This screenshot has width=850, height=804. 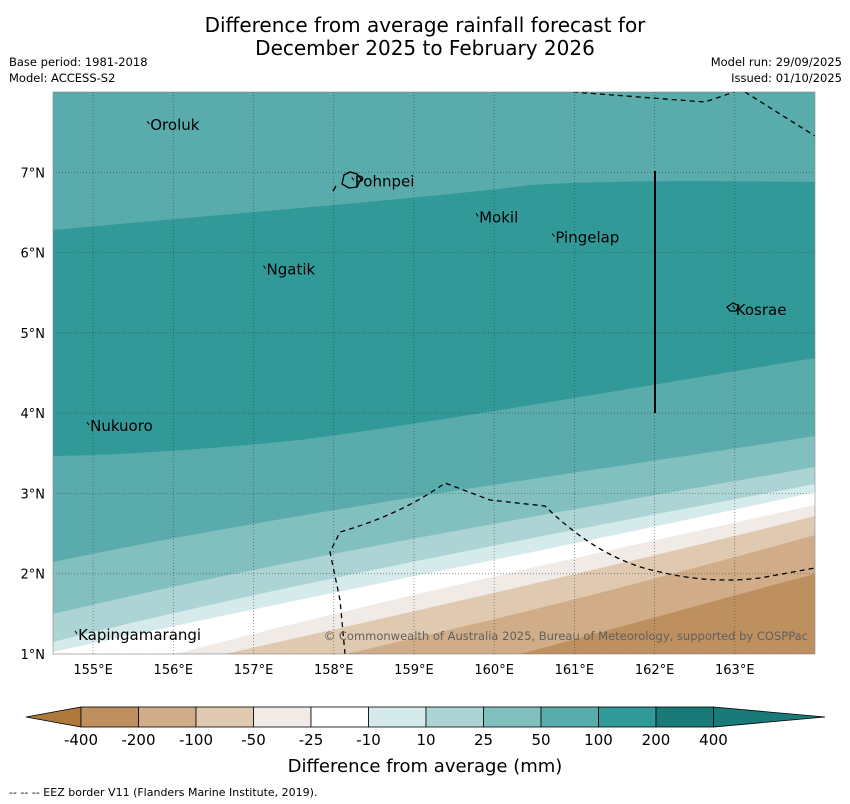 I want to click on place-pohnpei: Pohnpei, so click(x=383, y=181).